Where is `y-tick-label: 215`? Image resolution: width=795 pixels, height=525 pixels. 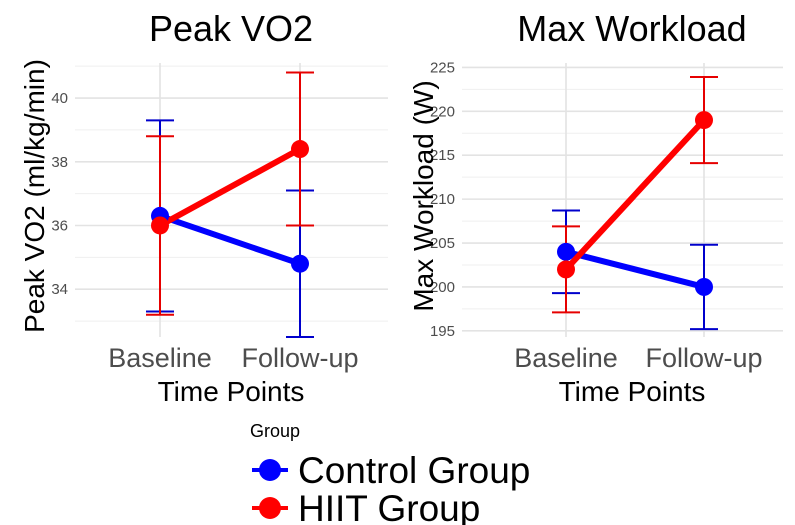
y-tick-label: 215 is located at coordinates (442, 155).